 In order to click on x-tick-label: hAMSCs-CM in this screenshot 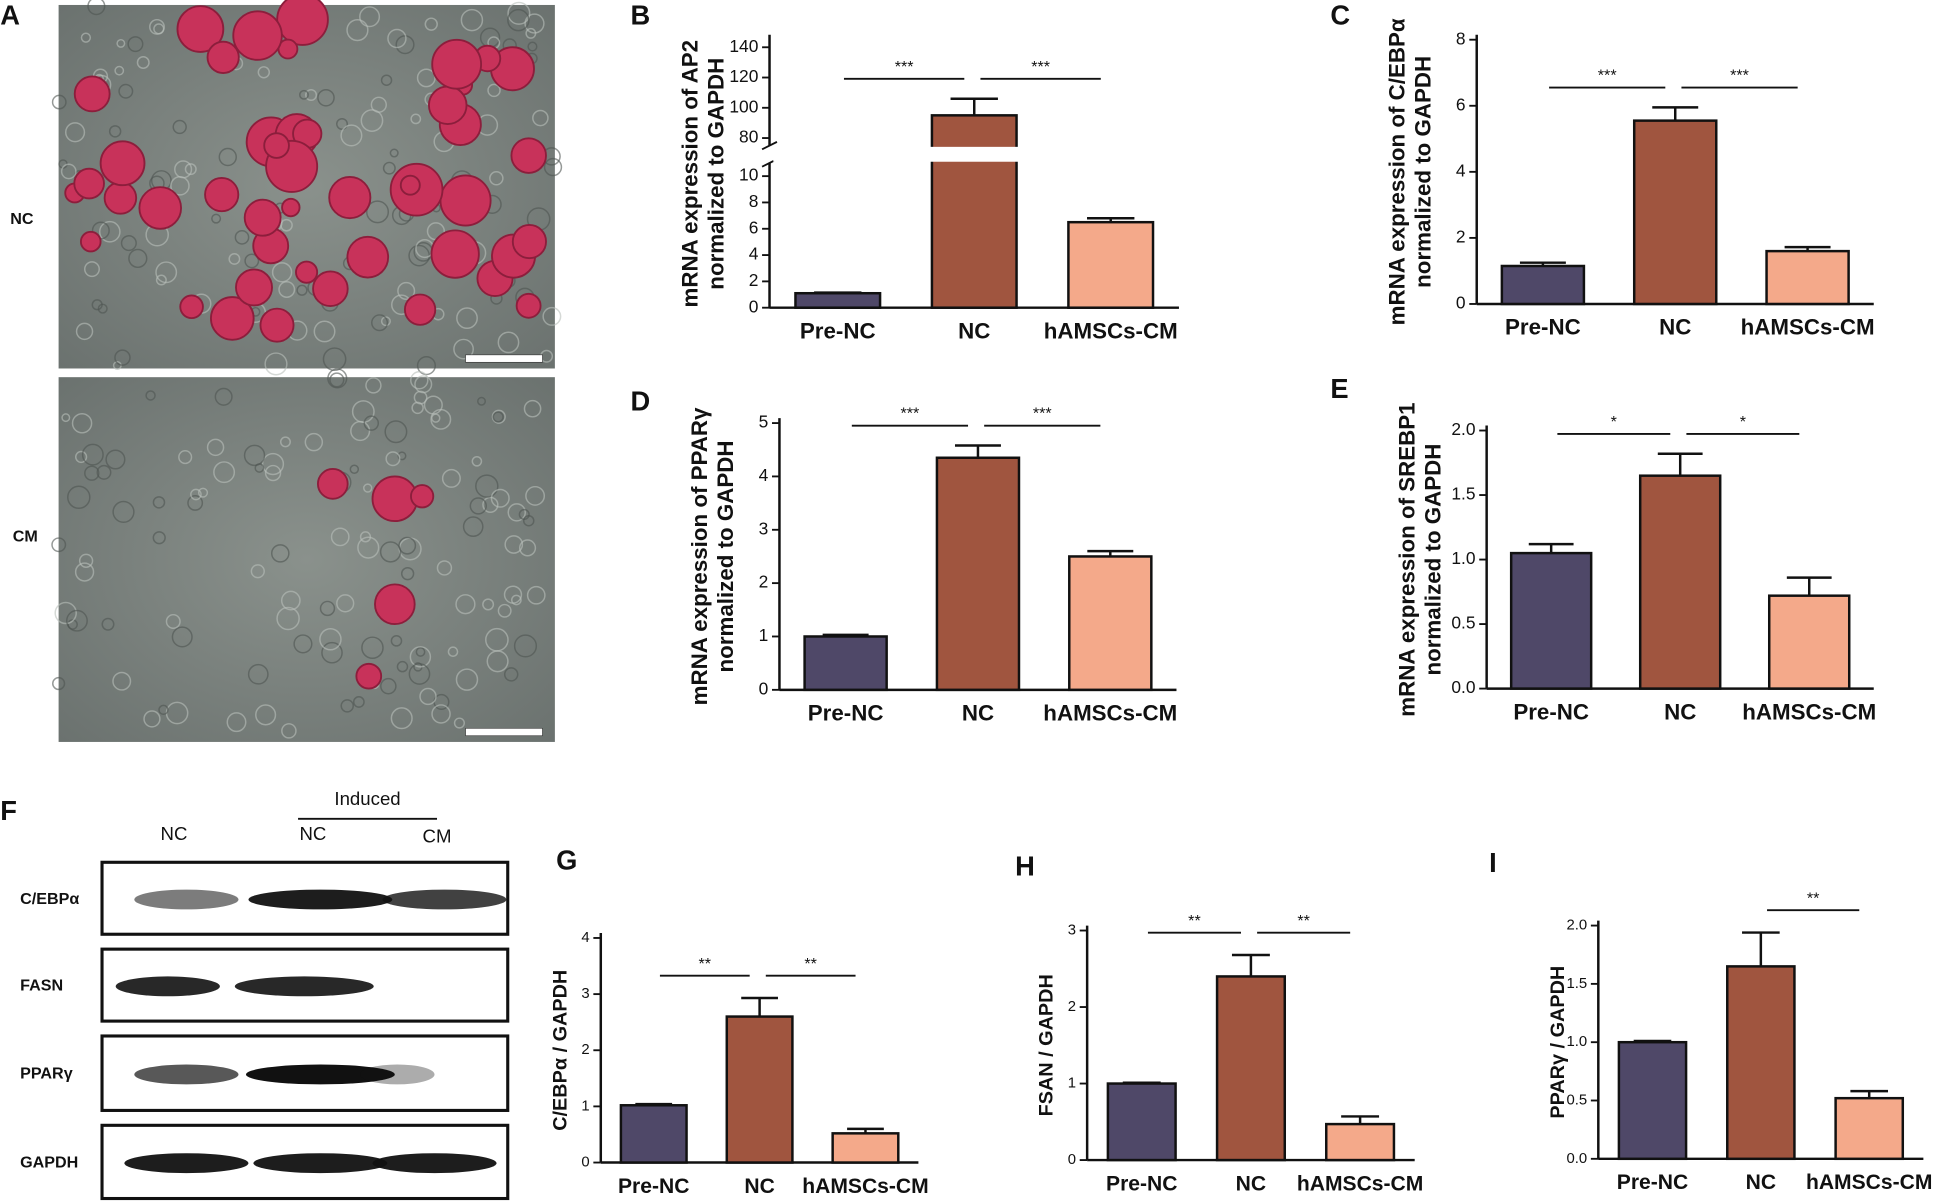, I will do `click(1869, 1182)`.